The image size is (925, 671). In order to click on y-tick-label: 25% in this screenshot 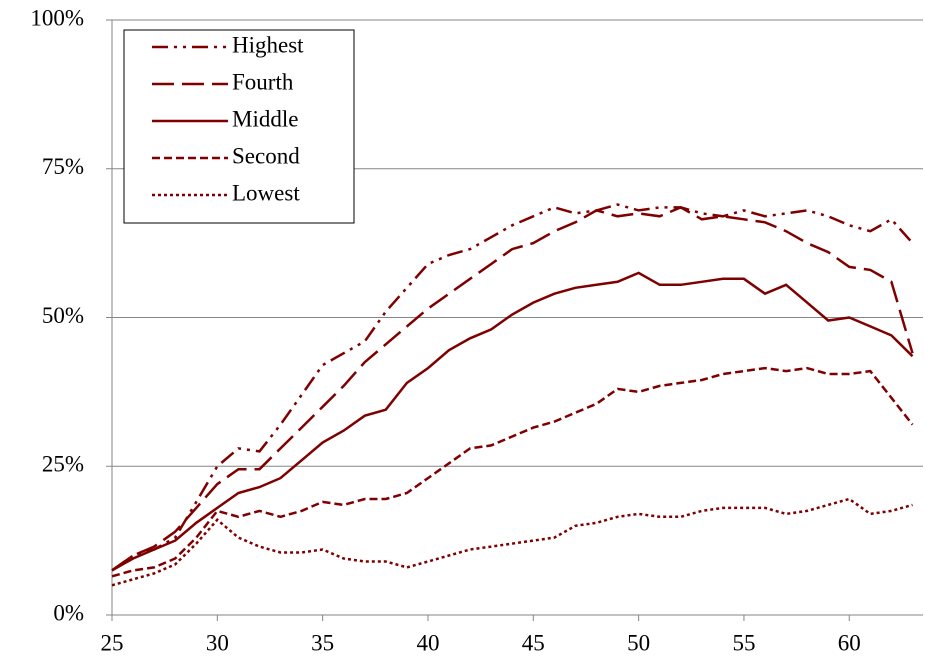, I will do `click(63, 464)`.